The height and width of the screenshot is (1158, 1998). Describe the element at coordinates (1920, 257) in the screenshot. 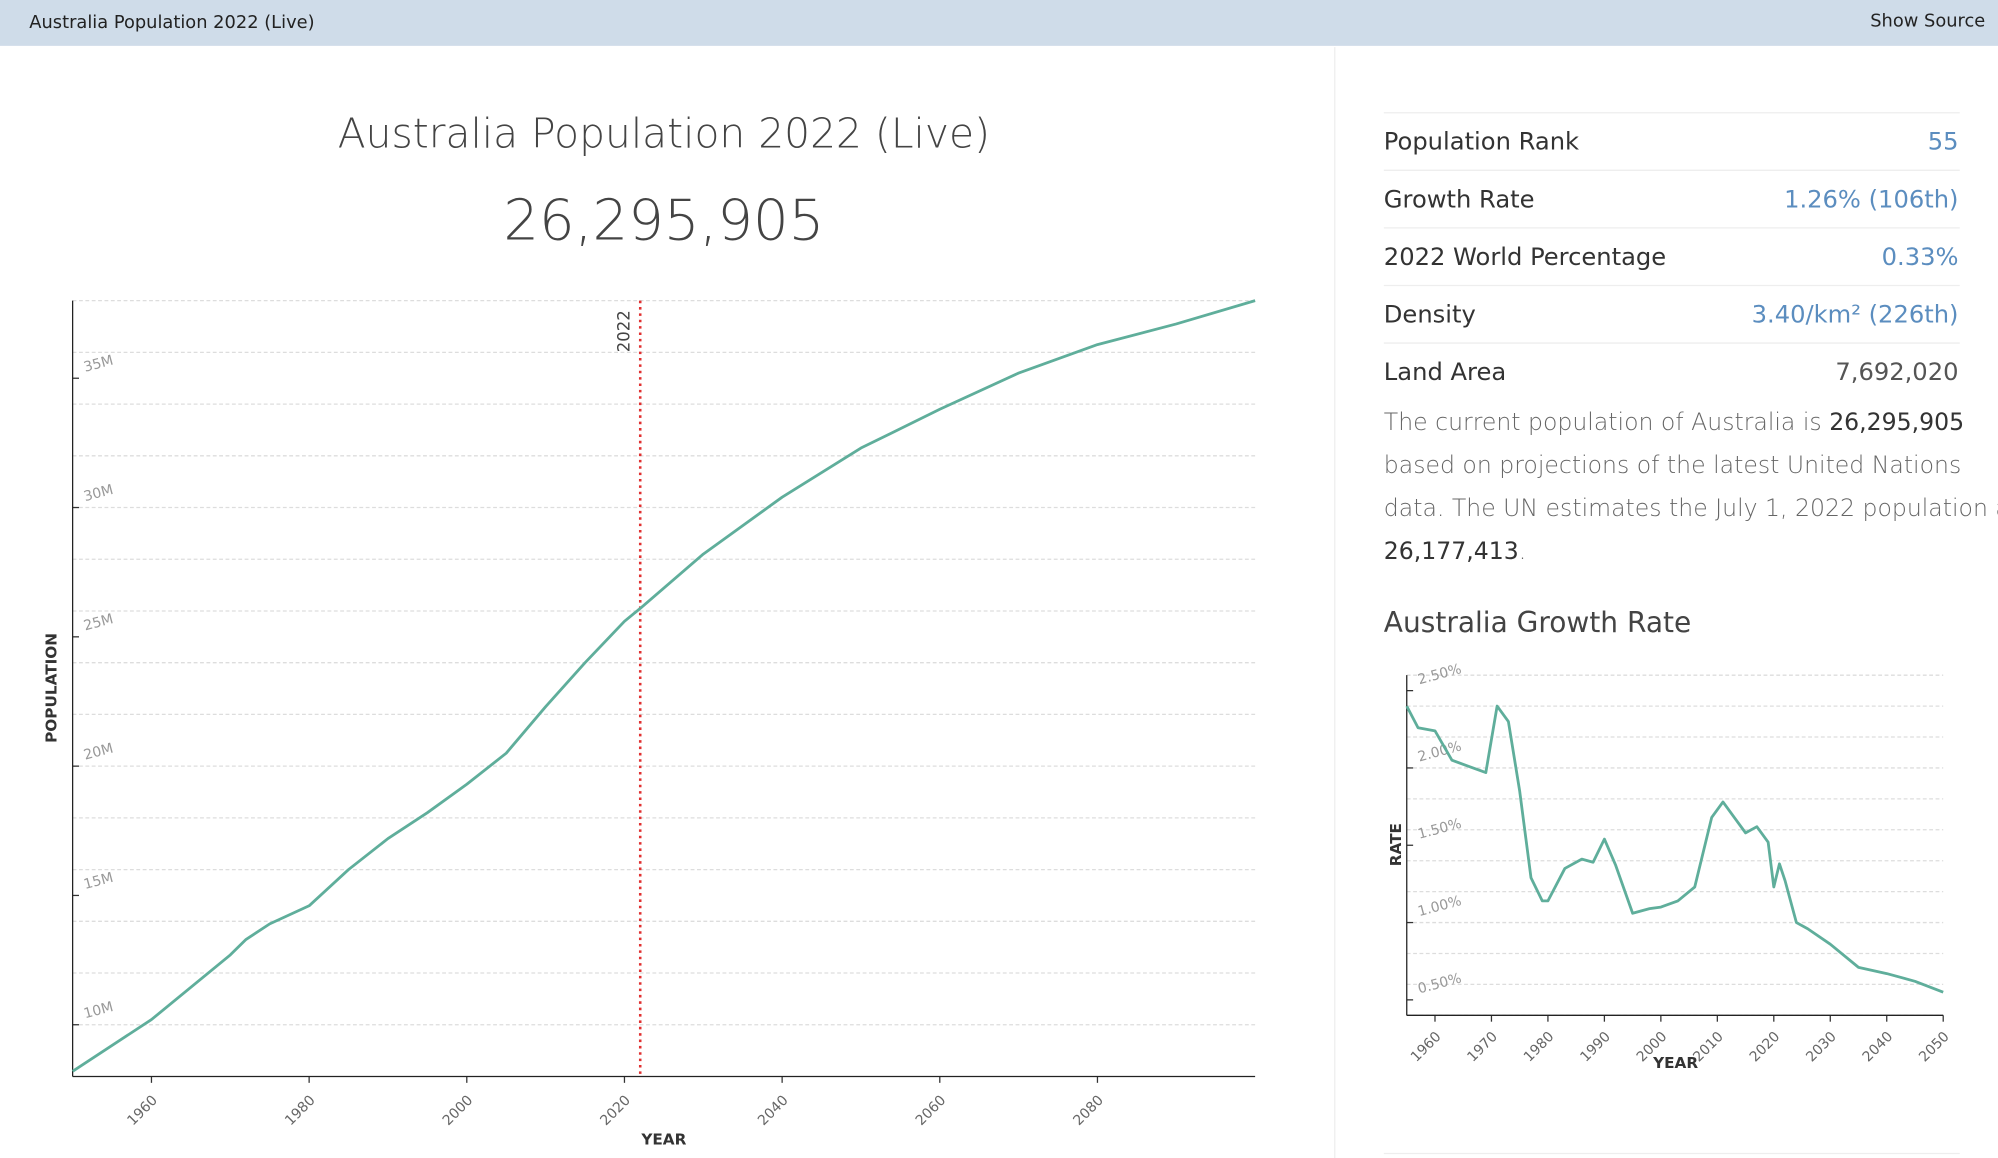

I see `stat-value: 0.33%` at that location.